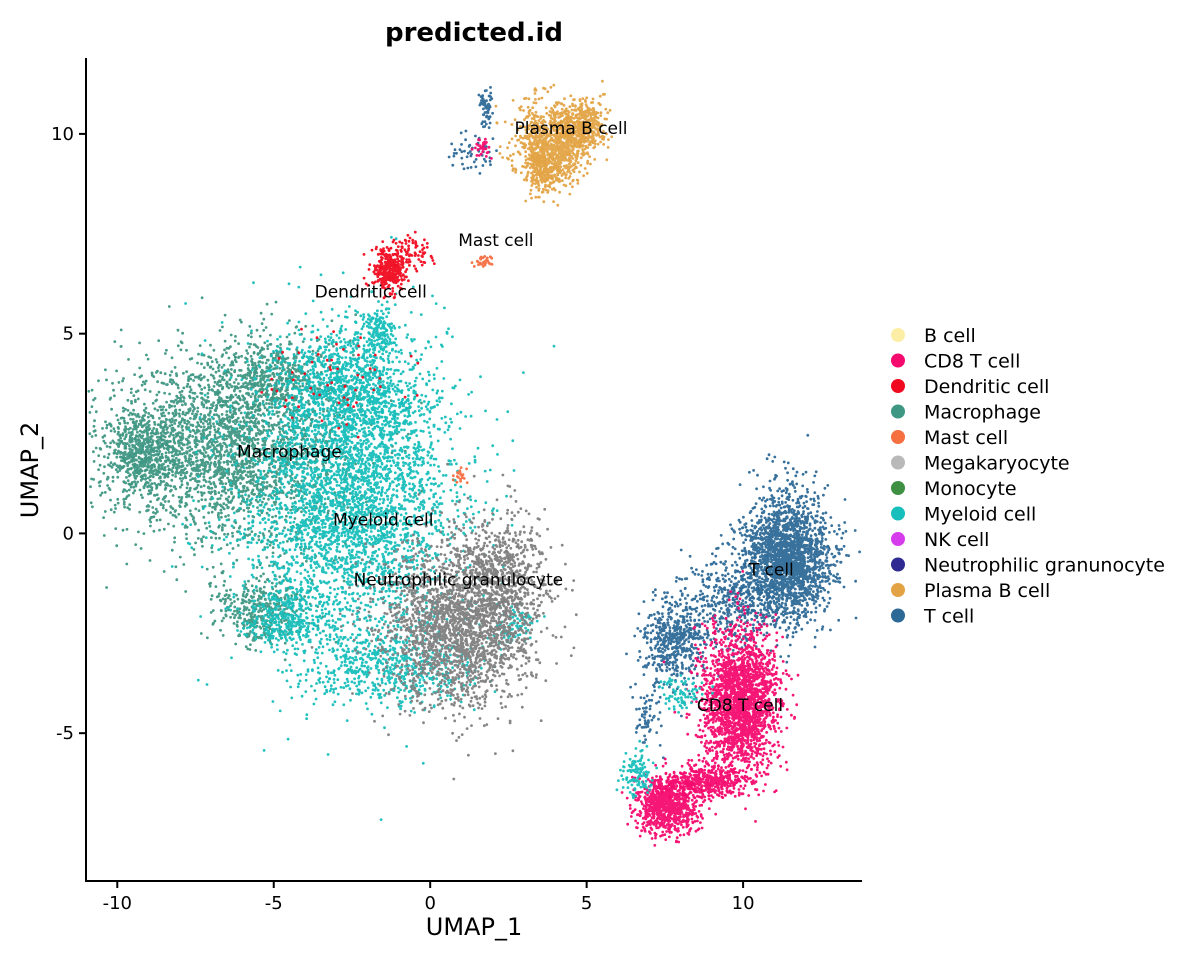 The height and width of the screenshot is (960, 1200). I want to click on legend-entry: Monocyte, so click(970, 489).